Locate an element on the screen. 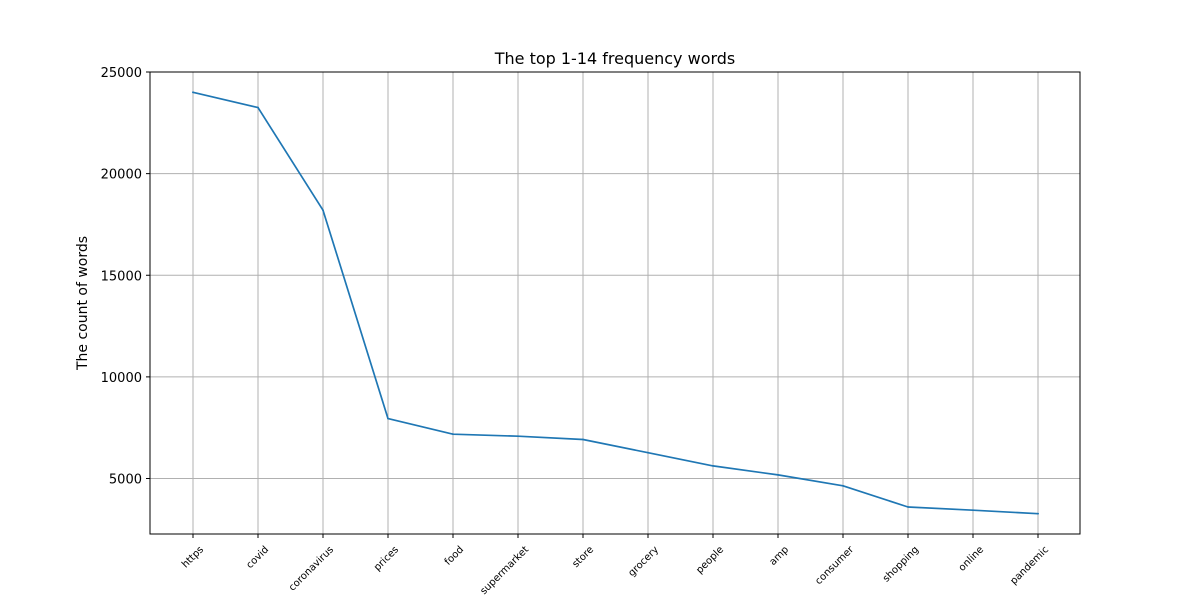 The width and height of the screenshot is (1200, 600). y-tick-label: 15000 is located at coordinates (121, 276).